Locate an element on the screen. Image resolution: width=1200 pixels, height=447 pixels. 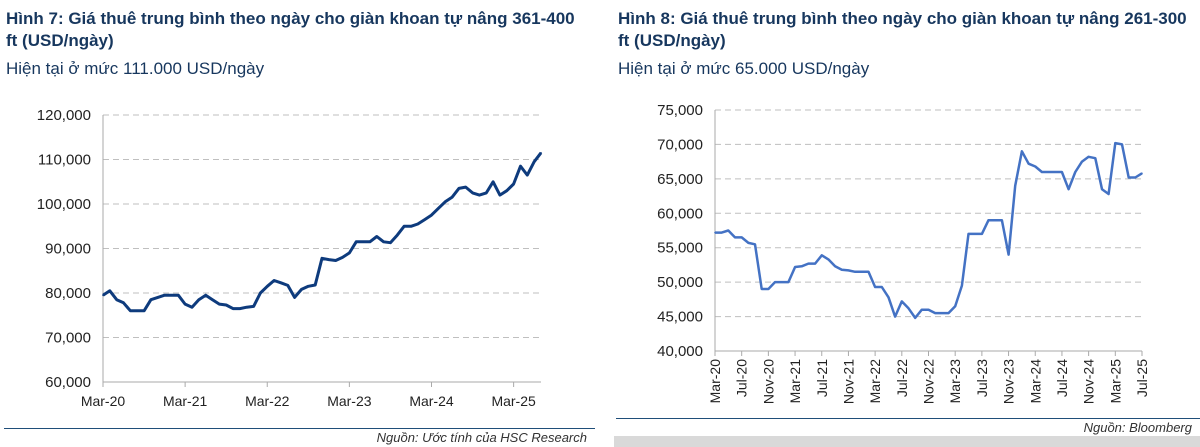
x-tick-label: Nov-21 is located at coordinates (848, 381).